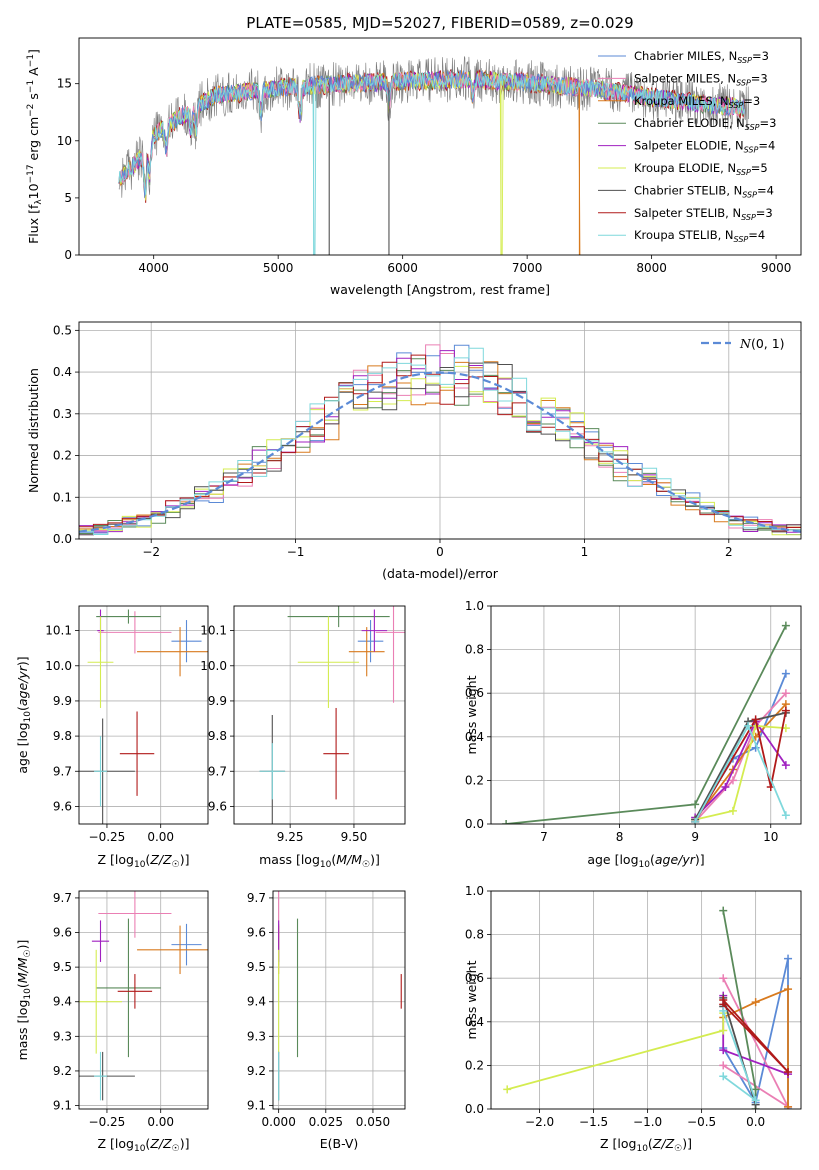 This screenshot has height=1170, width=819. What do you see at coordinates (701, 57) in the screenshot?
I see `legend-entry: Chabrier MILES, NSSP=3` at bounding box center [701, 57].